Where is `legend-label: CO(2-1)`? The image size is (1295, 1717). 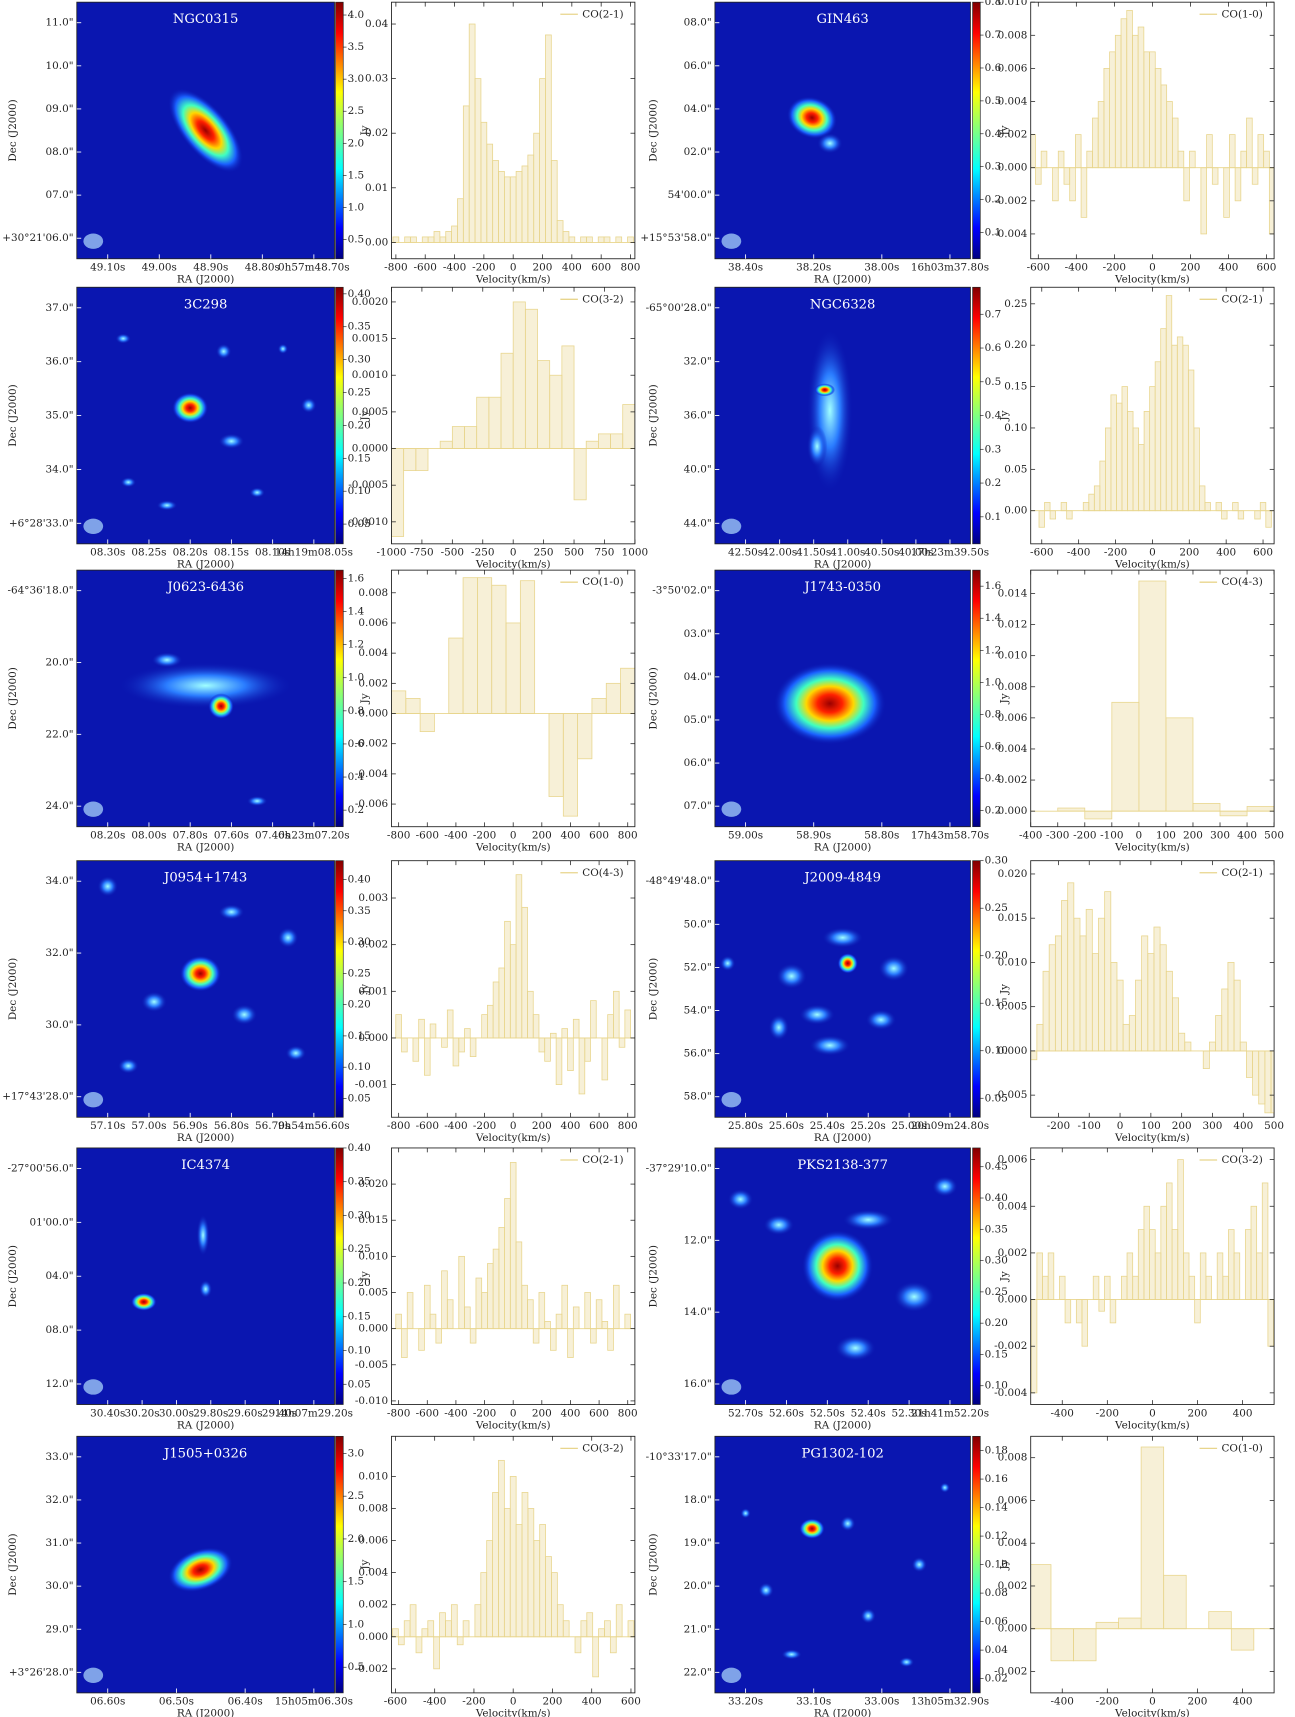 legend-label: CO(2-1) is located at coordinates (1241, 873).